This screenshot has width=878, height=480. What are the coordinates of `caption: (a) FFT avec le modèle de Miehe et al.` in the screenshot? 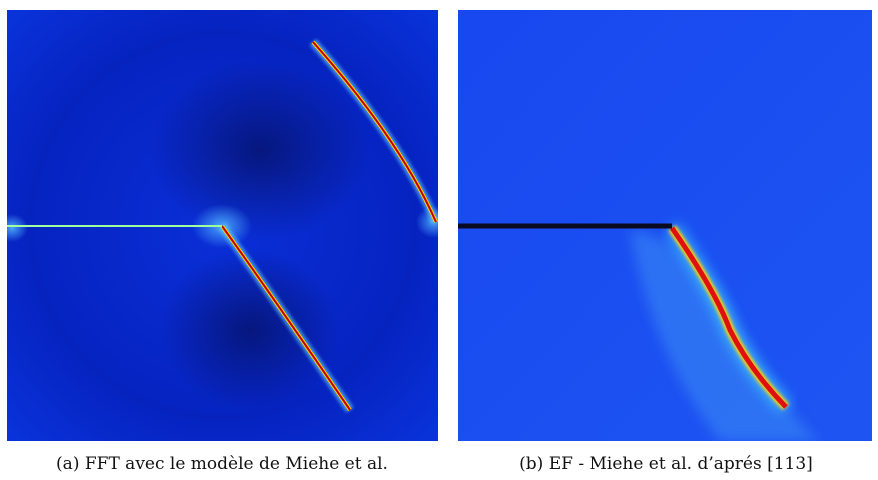 It's located at (222, 464).